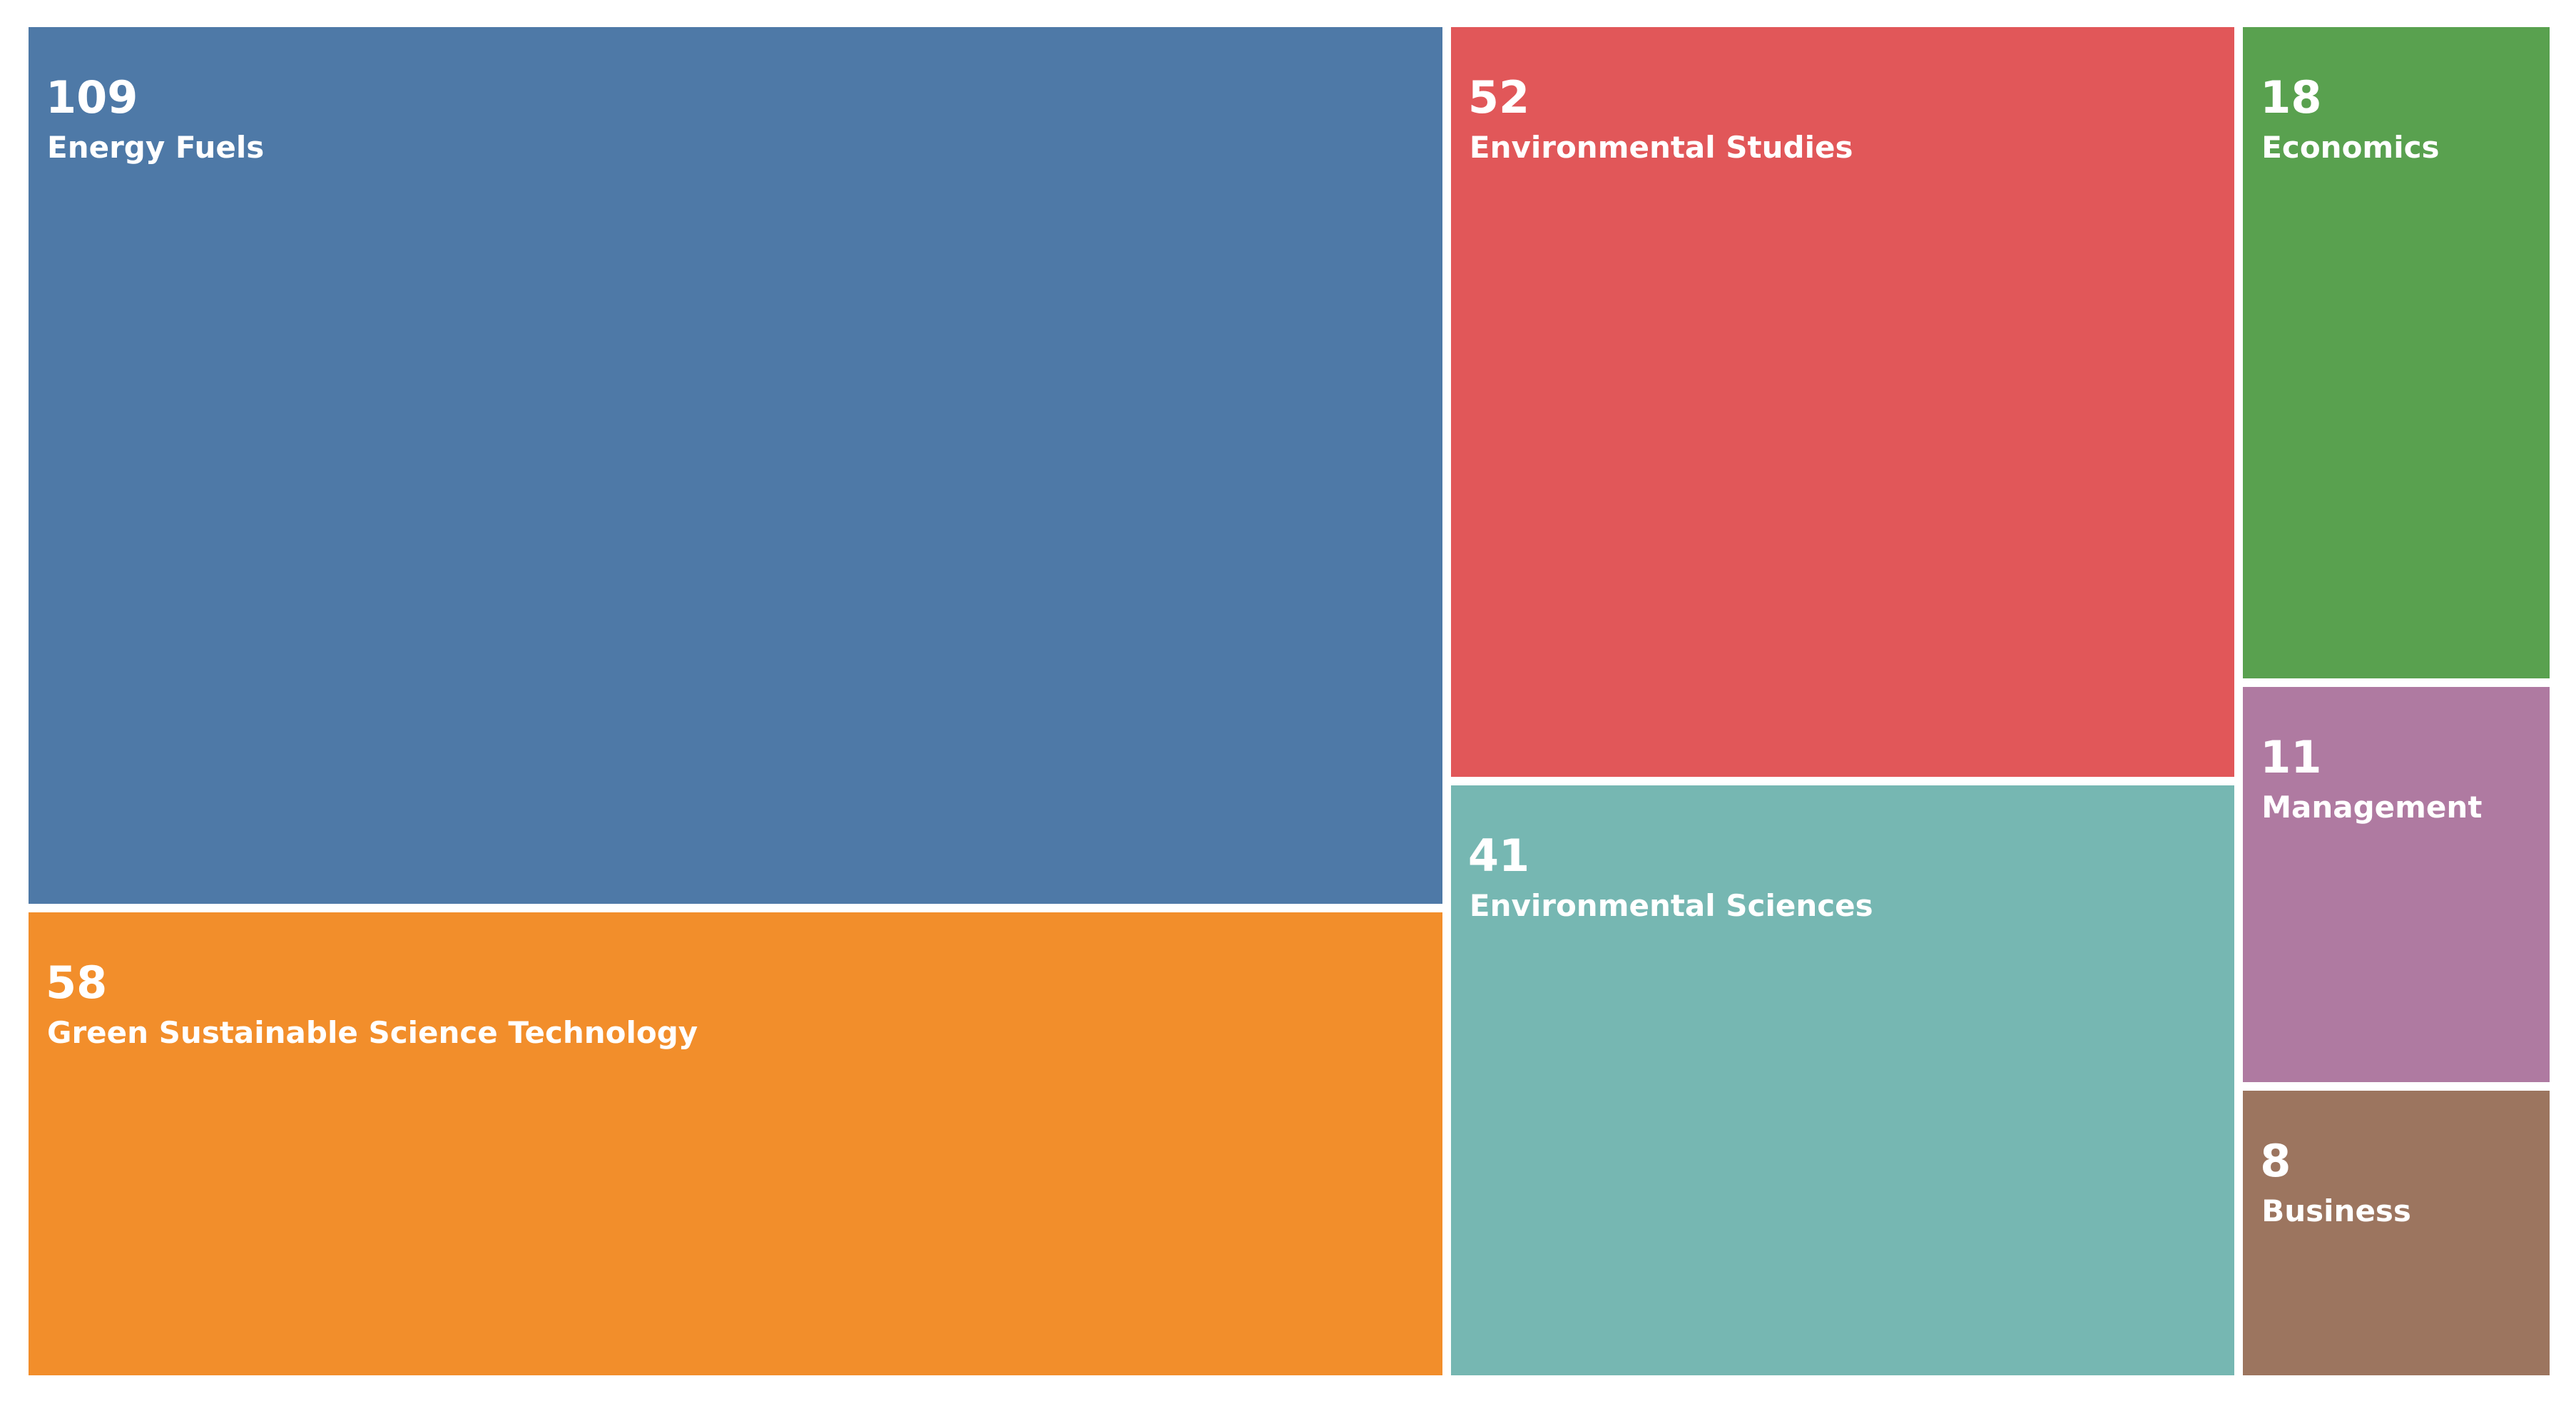 The width and height of the screenshot is (2576, 1401). I want to click on tile-economics: 18 Economics, so click(2396, 353).